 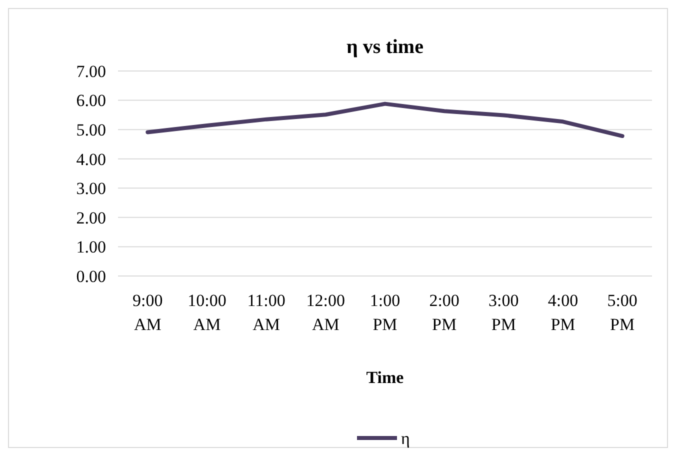 What do you see at coordinates (405, 438) in the screenshot?
I see `legend-label: η` at bounding box center [405, 438].